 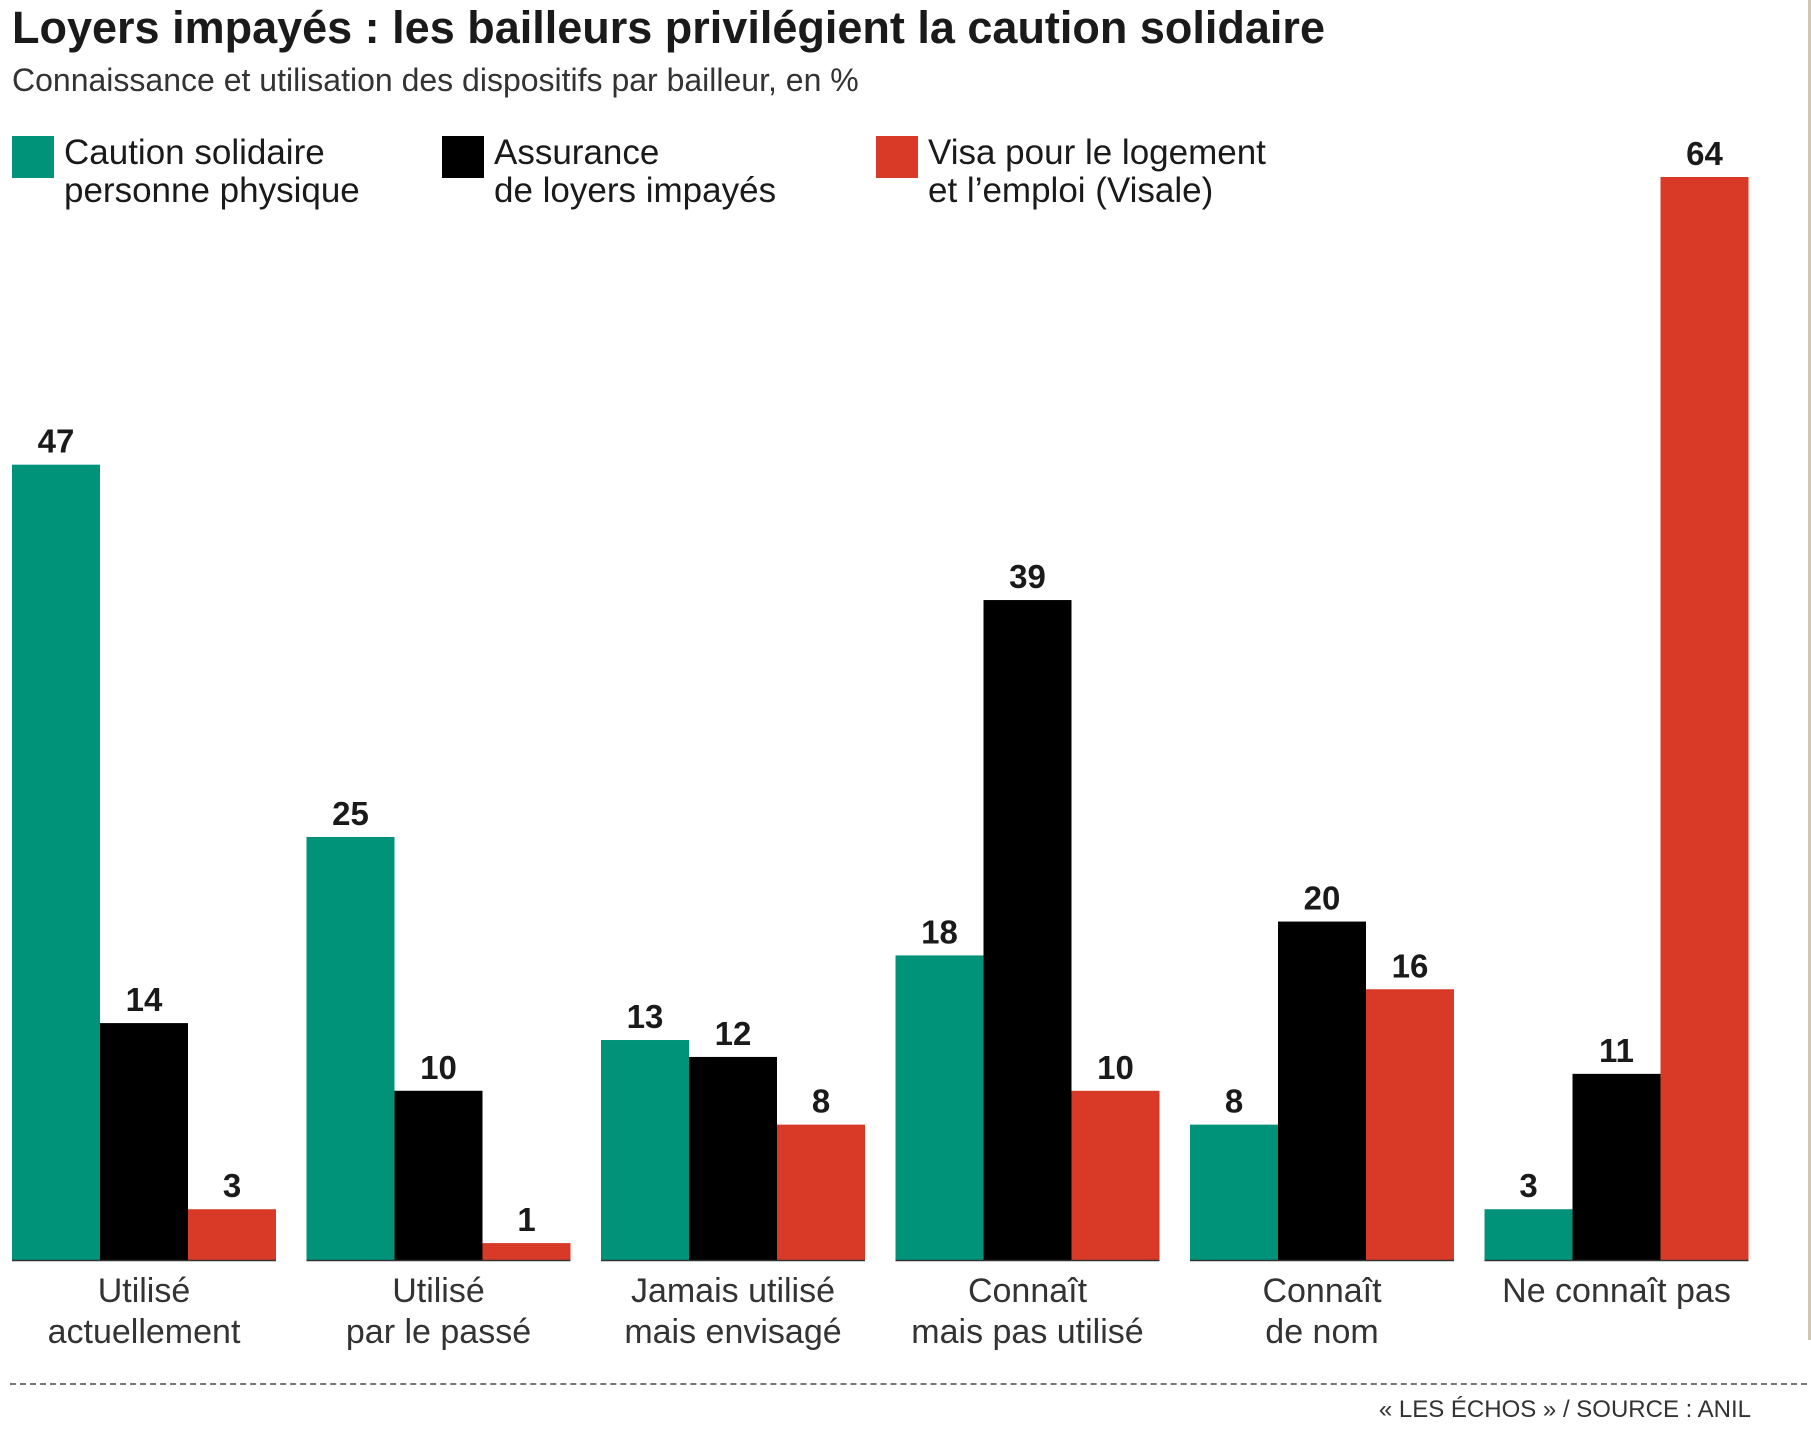 What do you see at coordinates (732, 1332) in the screenshot?
I see `category-label-2-1: mais envisagé` at bounding box center [732, 1332].